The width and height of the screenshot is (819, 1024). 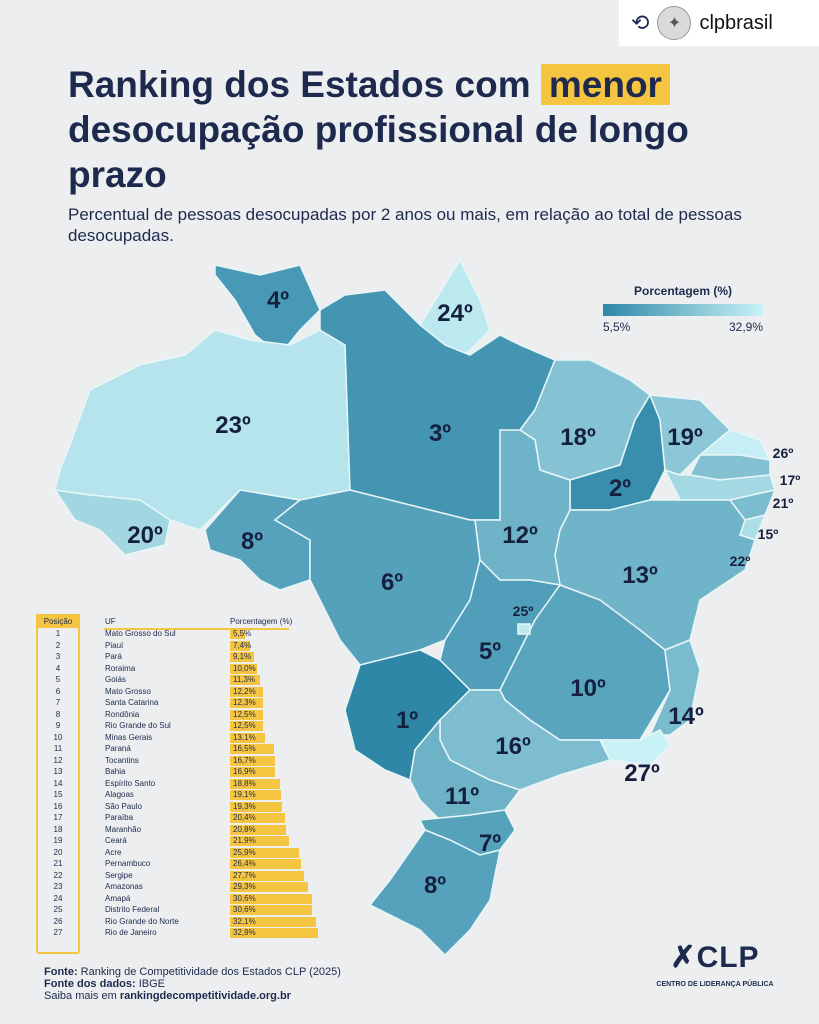 What do you see at coordinates (690, 435) in the screenshot?
I see `state-ce` at bounding box center [690, 435].